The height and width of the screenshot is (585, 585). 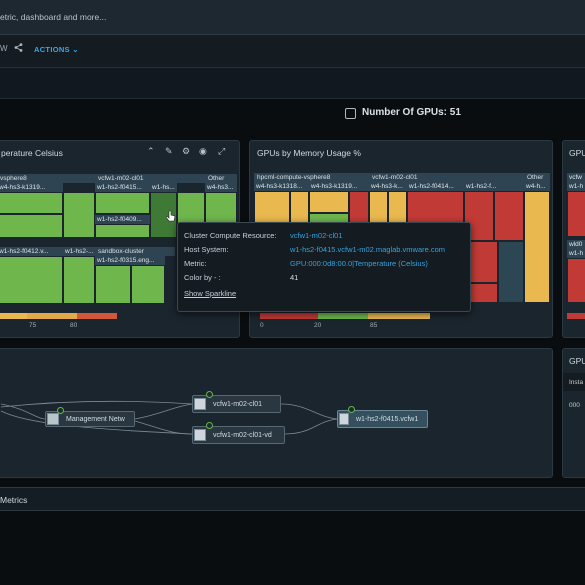 I want to click on tooltip-metric-link: GPU:000:0d8:00.0|Temperature (Celsius), so click(x=359, y=263).